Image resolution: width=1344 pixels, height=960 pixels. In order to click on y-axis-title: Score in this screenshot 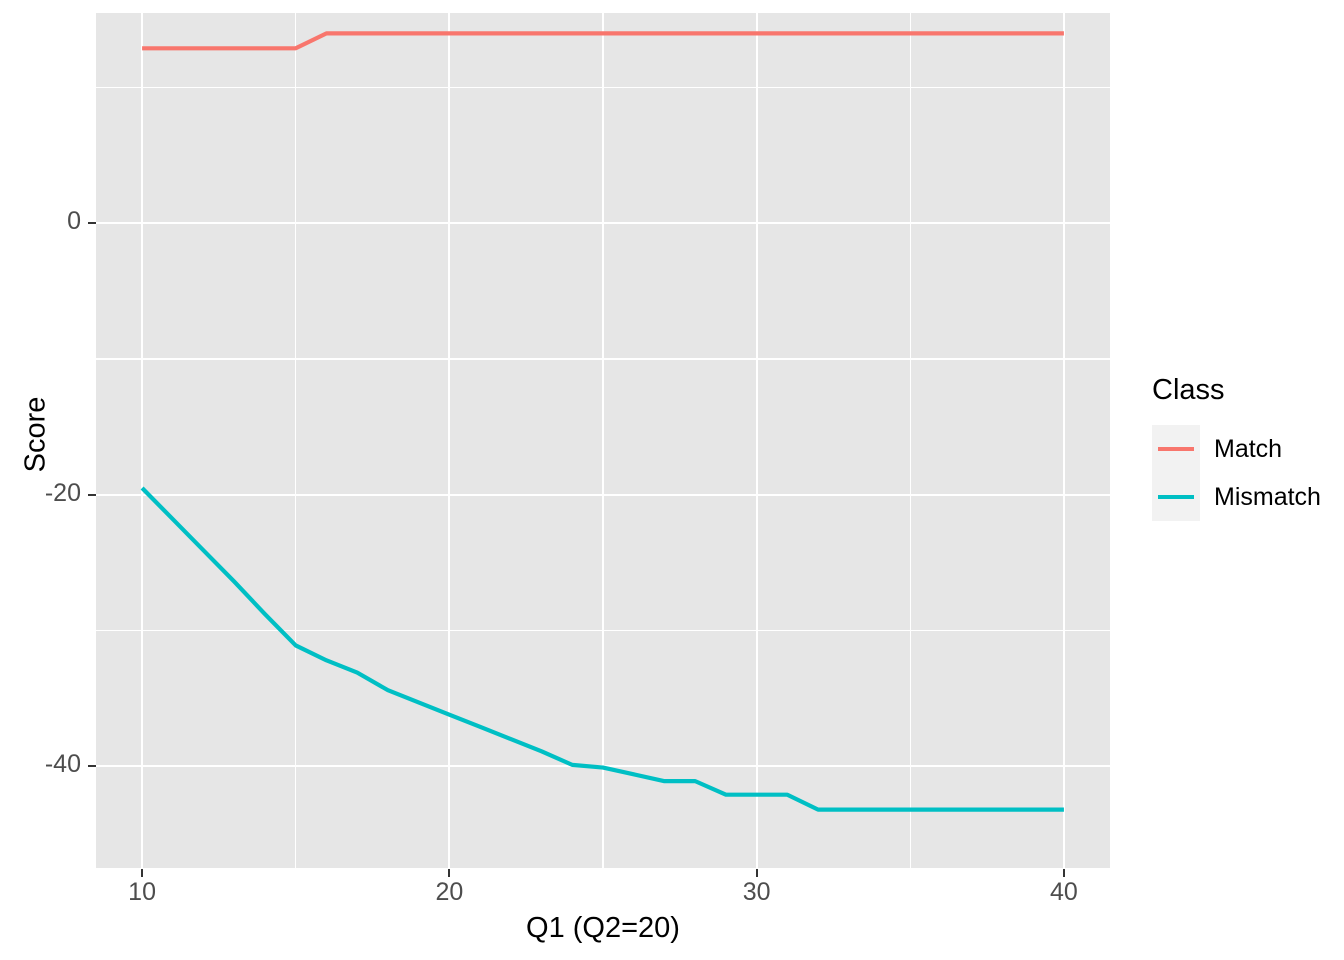, I will do `click(36, 434)`.